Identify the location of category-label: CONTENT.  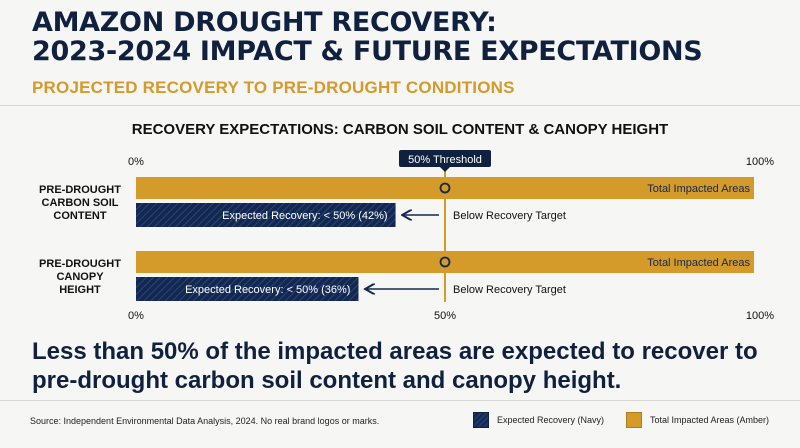
(79, 216).